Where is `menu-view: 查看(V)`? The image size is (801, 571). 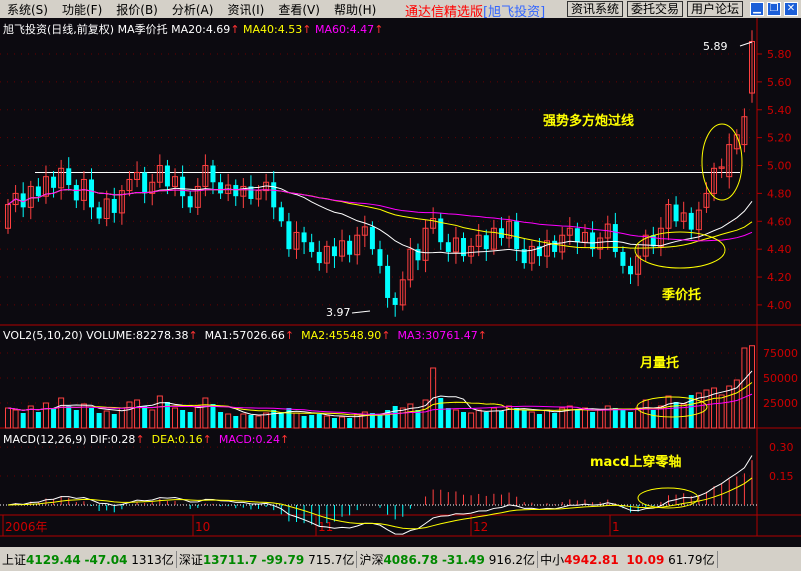
menu-view: 查看(V) is located at coordinates (299, 9).